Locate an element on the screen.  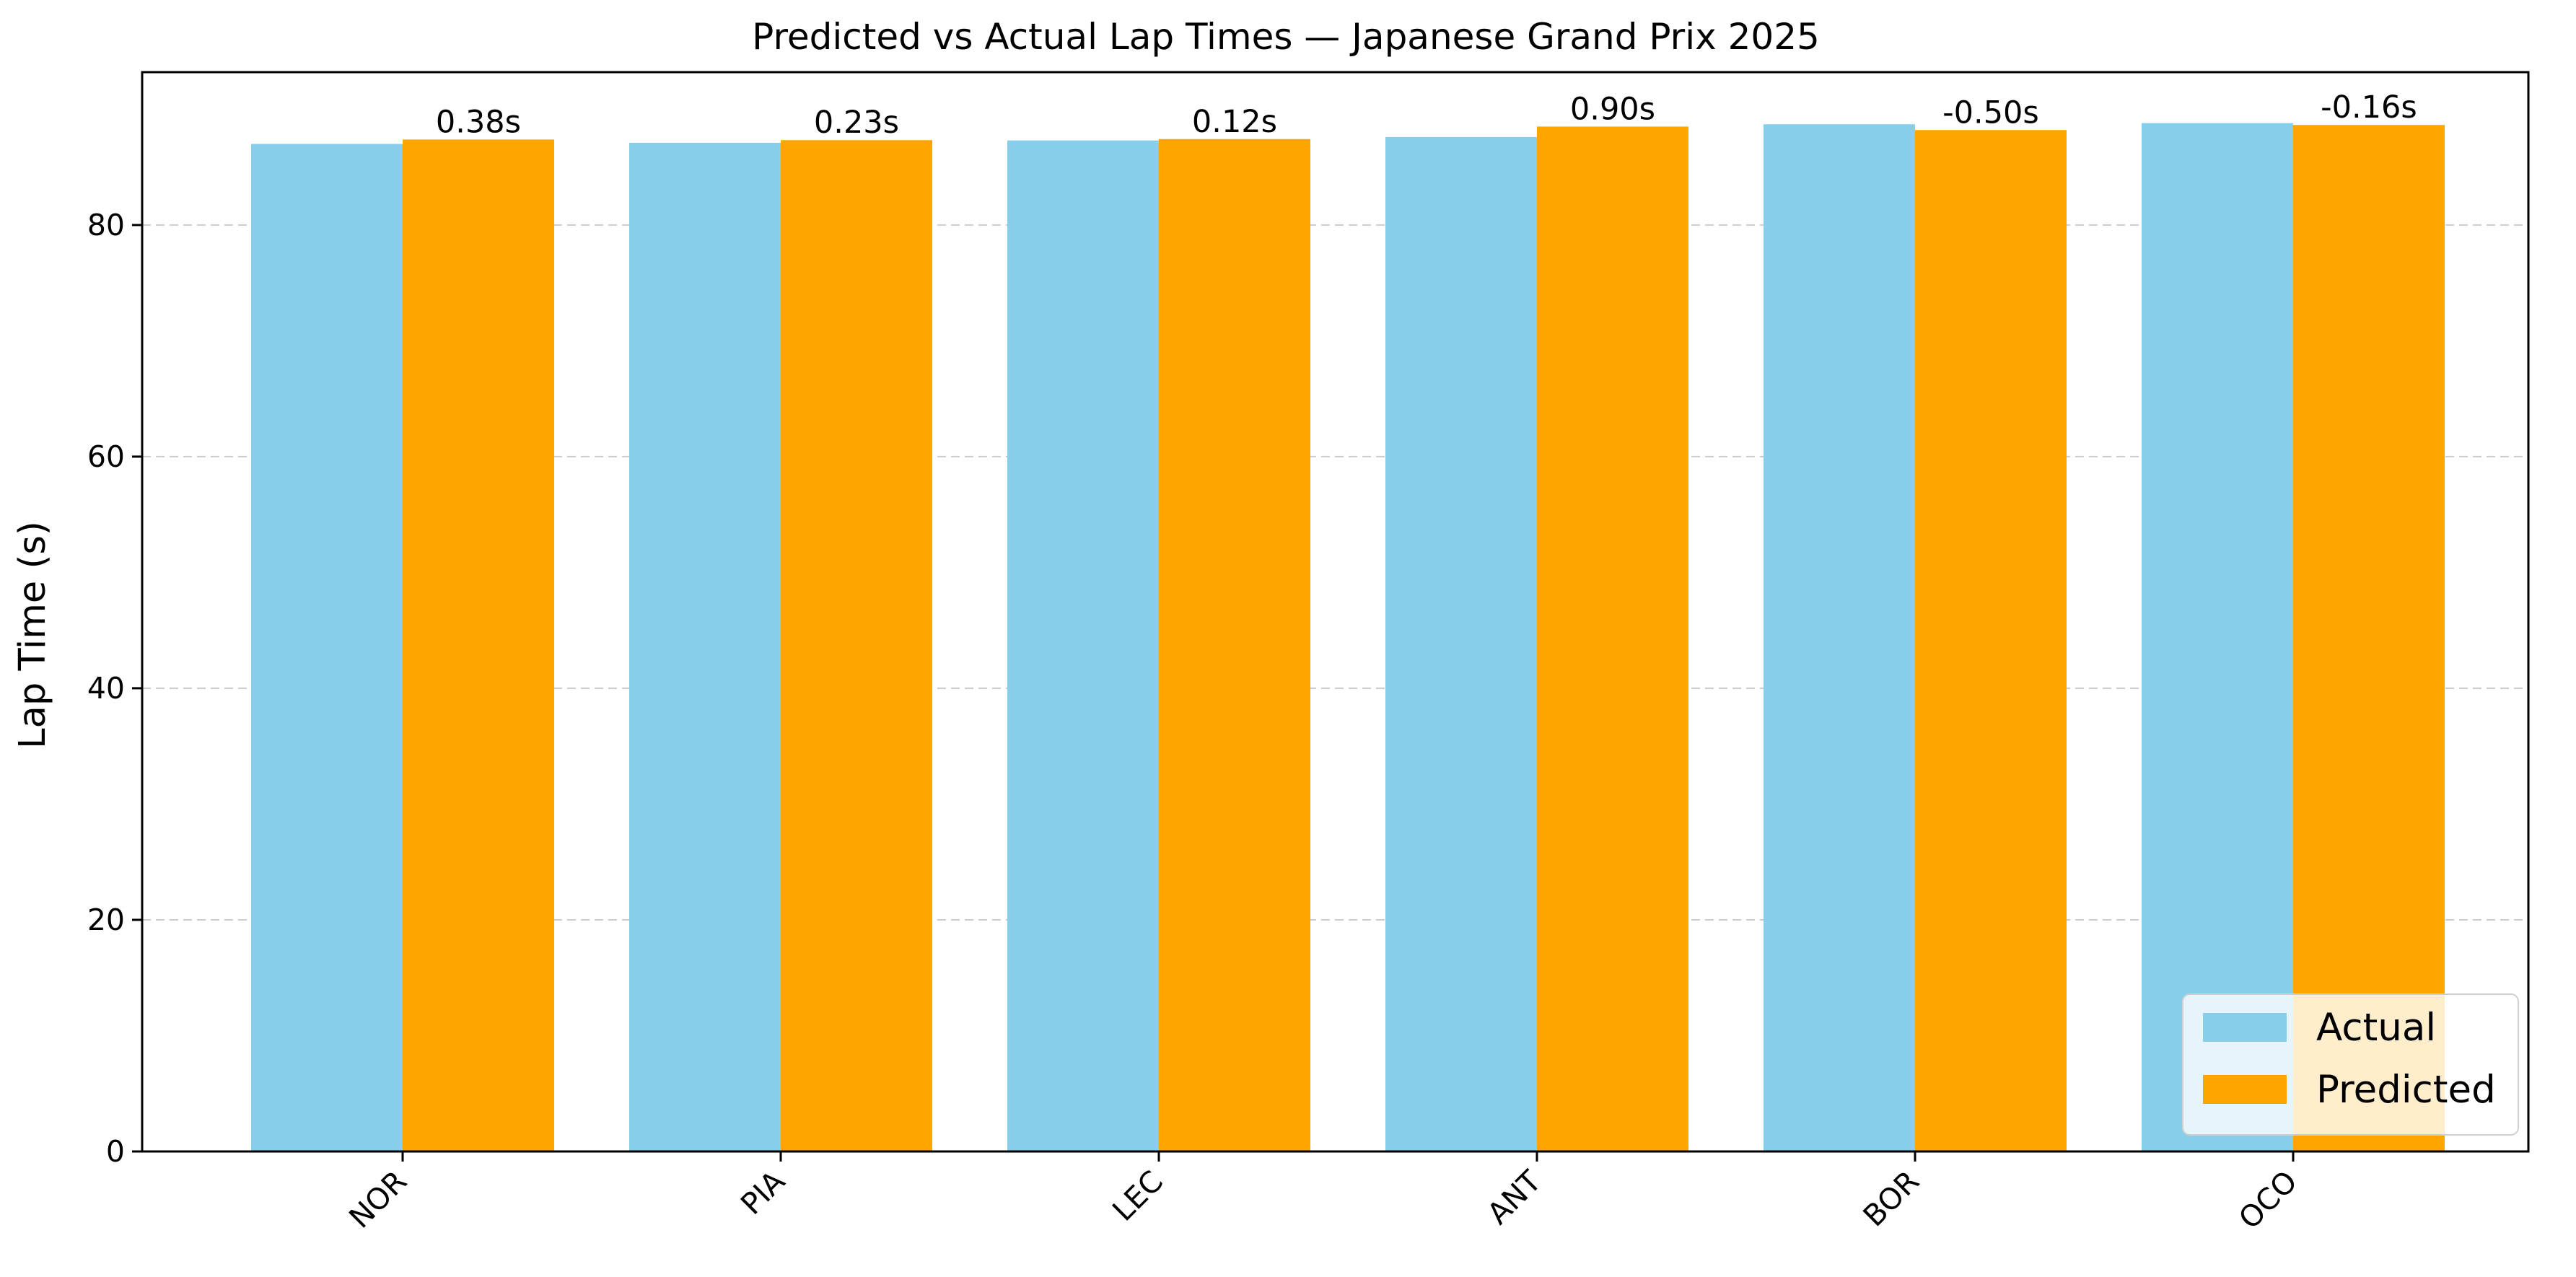
x-axis-ticks: NOR PIA LEC ANT BOR OCO is located at coordinates (1323, 1193).